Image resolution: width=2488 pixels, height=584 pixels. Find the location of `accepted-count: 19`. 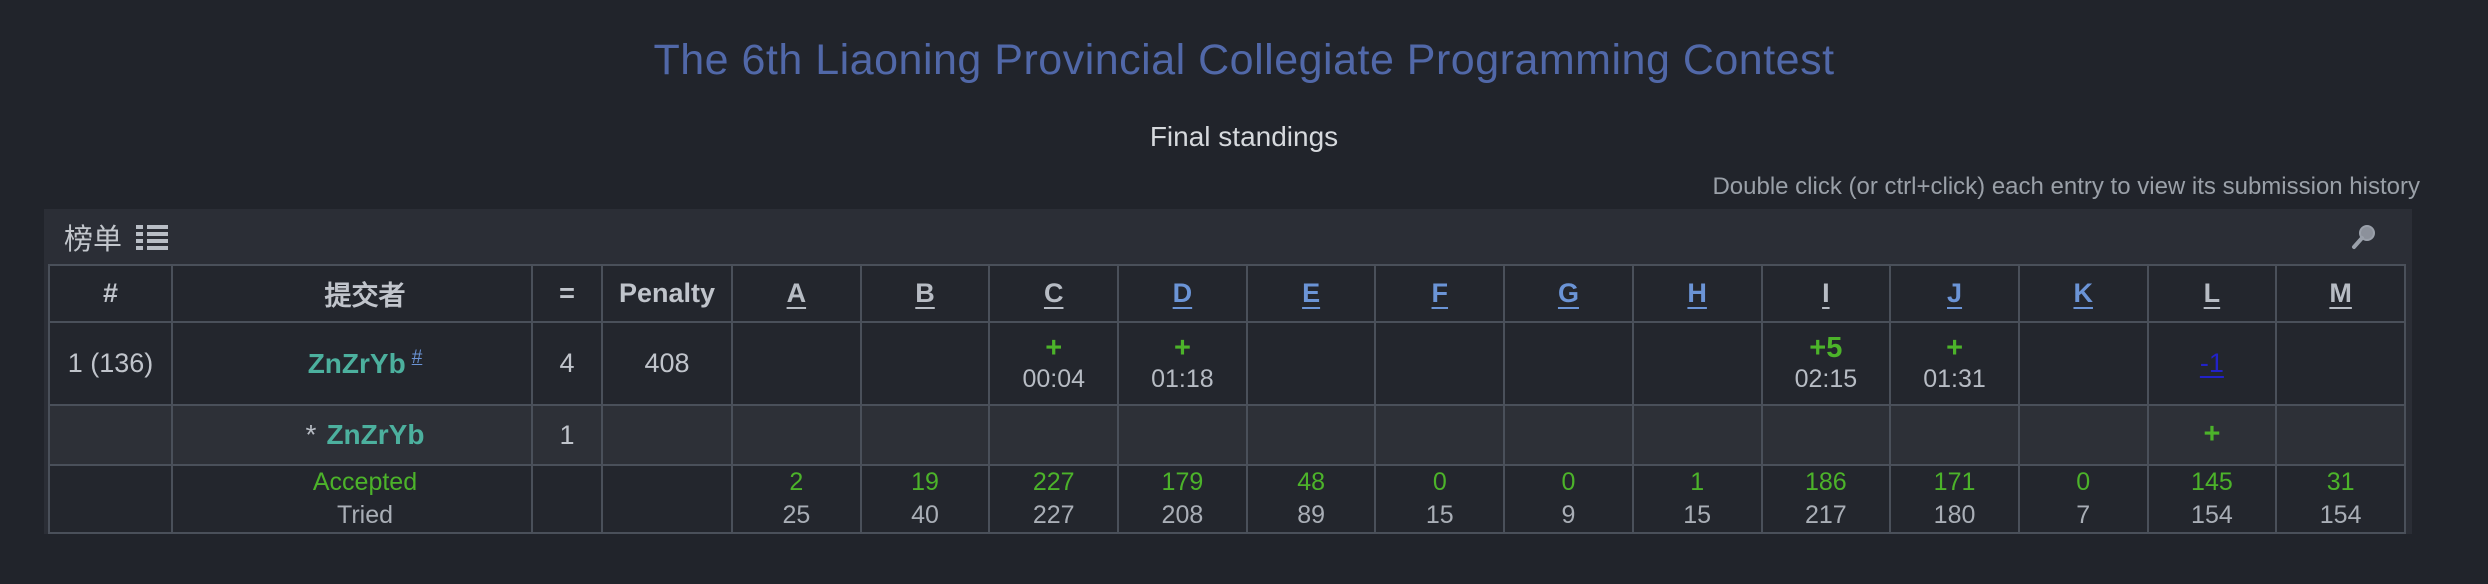

accepted-count: 19 is located at coordinates (925, 482).